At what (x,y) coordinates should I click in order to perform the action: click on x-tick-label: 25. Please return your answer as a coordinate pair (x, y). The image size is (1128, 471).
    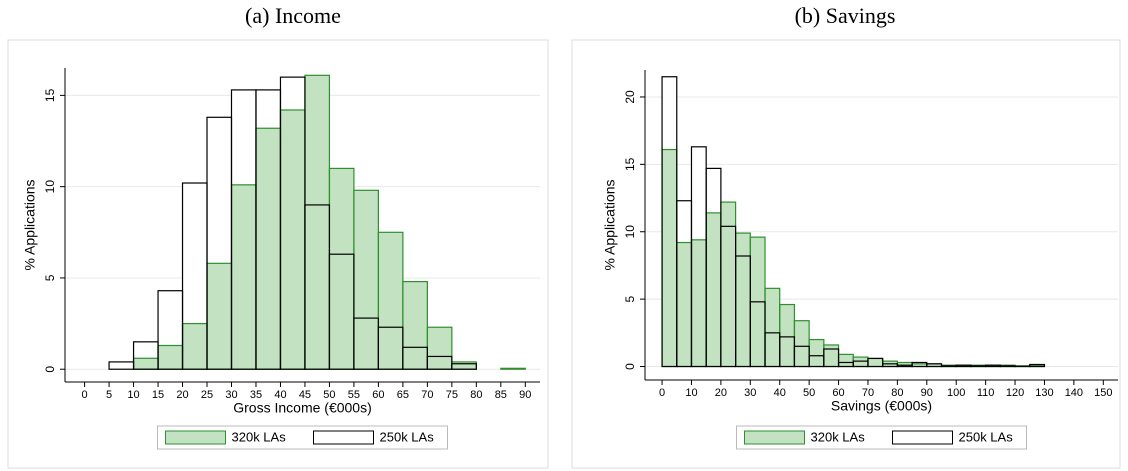
    Looking at the image, I should click on (207, 395).